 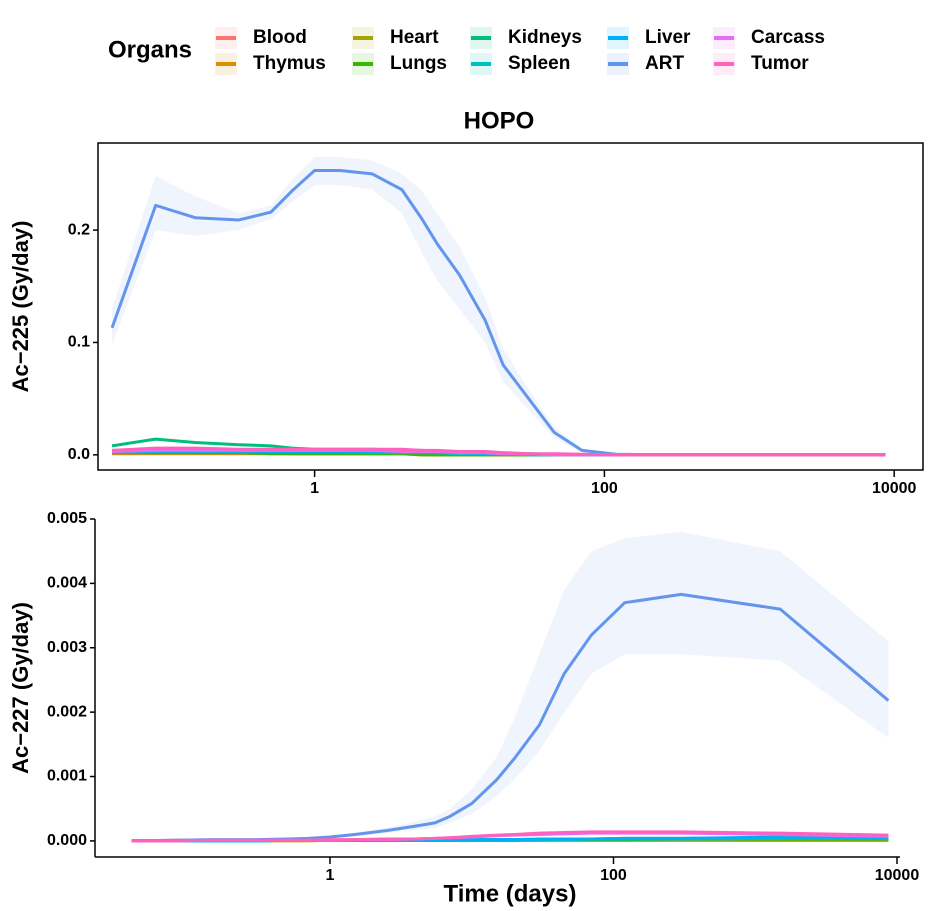 I want to click on y-axis-label: Ac−227 (Gy/day), so click(x=20, y=688).